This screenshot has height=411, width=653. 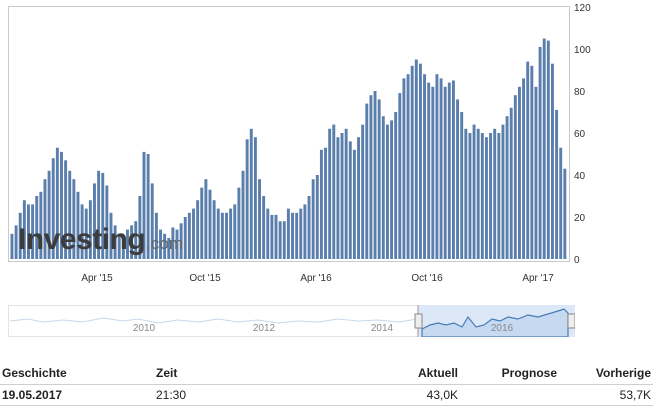 What do you see at coordinates (571, 321) in the screenshot?
I see `navigator-right-handle` at bounding box center [571, 321].